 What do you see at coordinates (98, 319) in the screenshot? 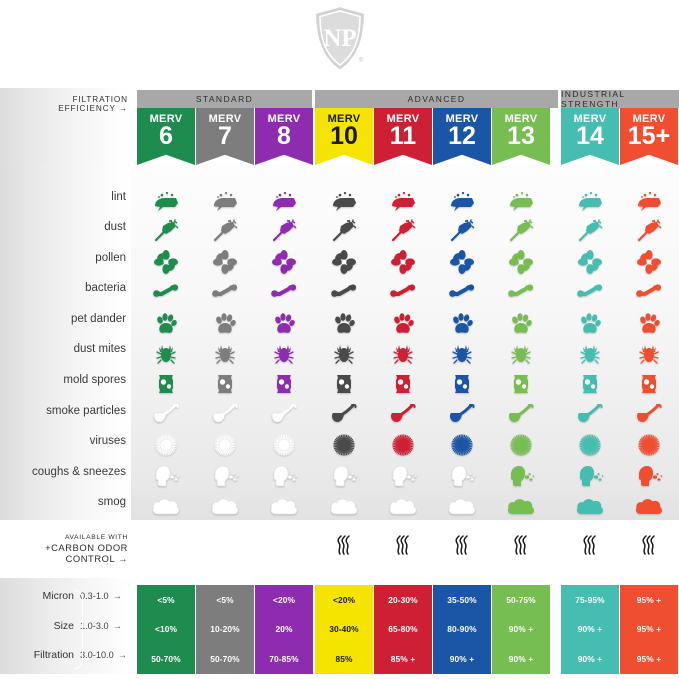
I see `row-label-pet-dander: pet dander` at bounding box center [98, 319].